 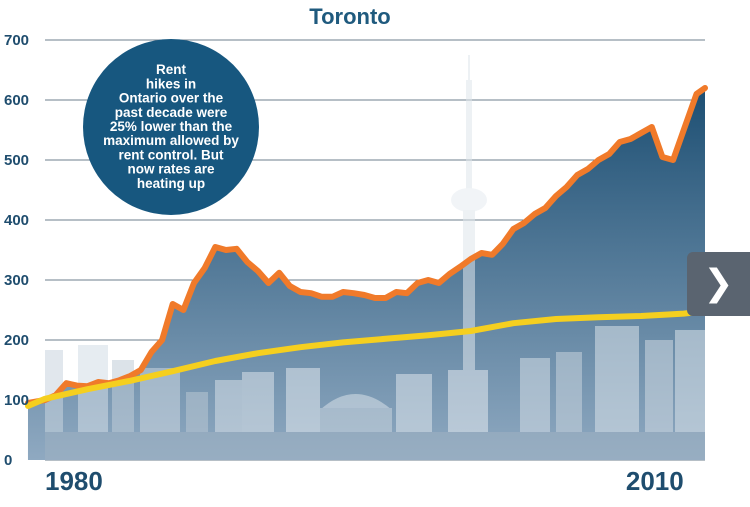 What do you see at coordinates (171, 112) in the screenshot?
I see `annotation-line-3: past decade were` at bounding box center [171, 112].